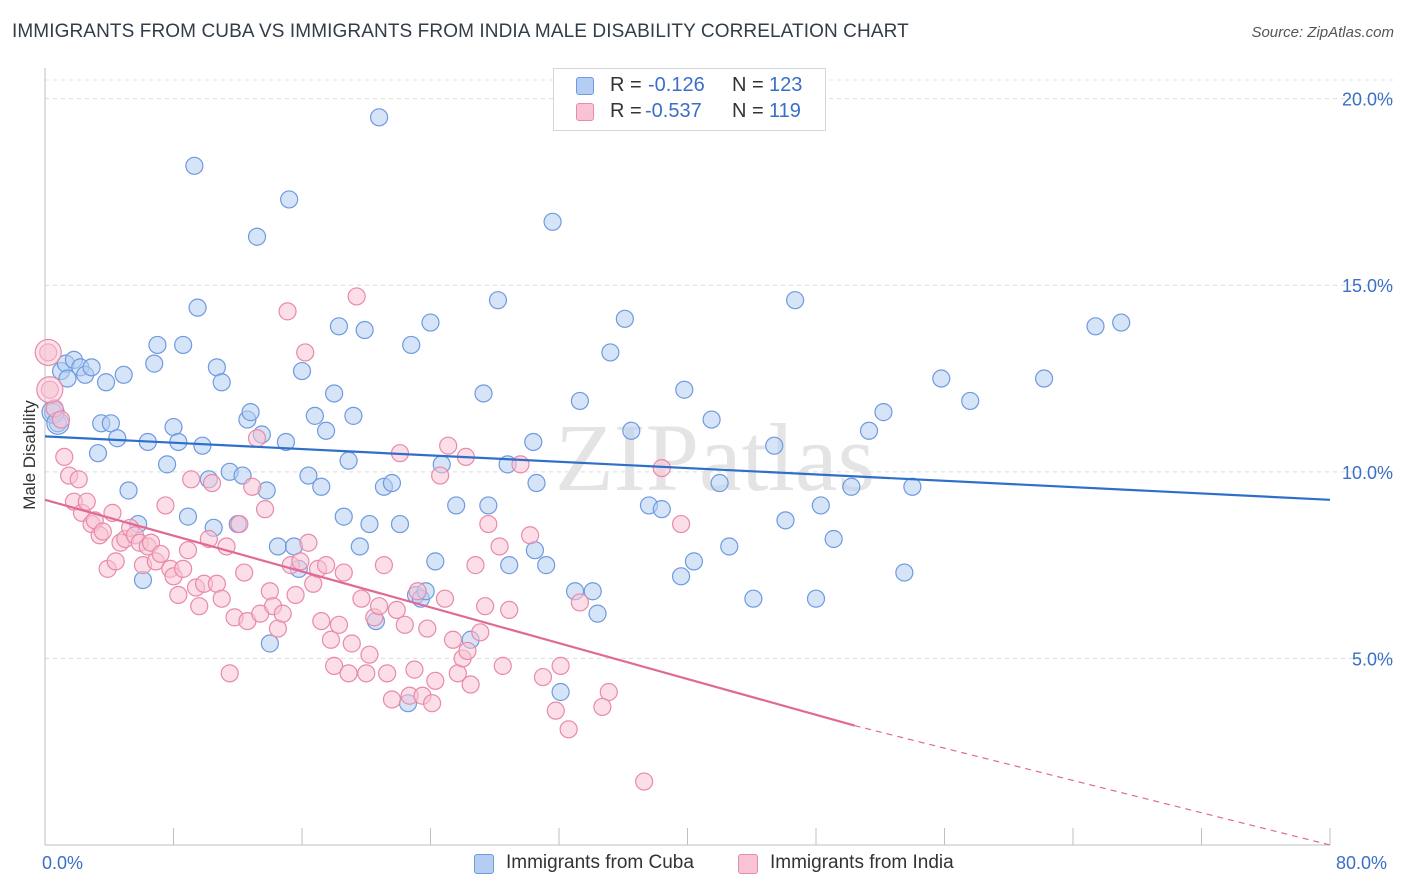 This screenshot has height=892, width=1406. Describe the element at coordinates (1367, 286) in the screenshot. I see `y-tick-label: 15.0%` at that location.